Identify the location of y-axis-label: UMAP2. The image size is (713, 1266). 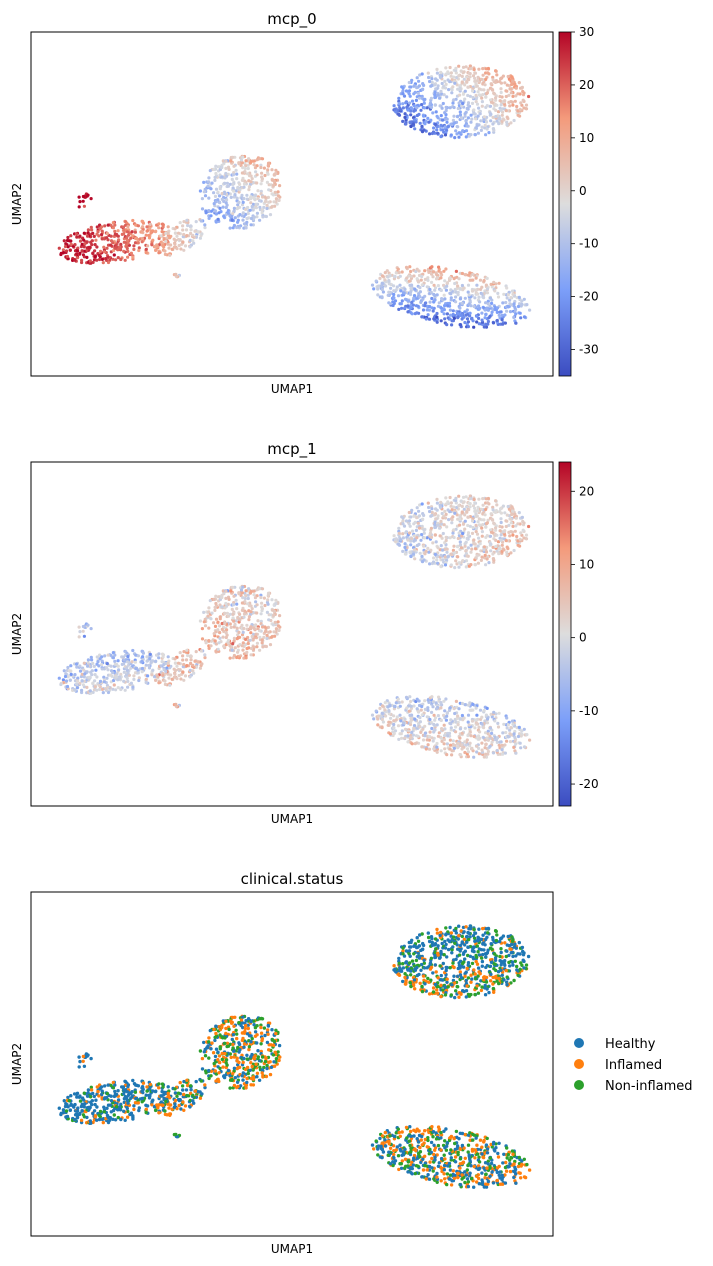
(17, 634).